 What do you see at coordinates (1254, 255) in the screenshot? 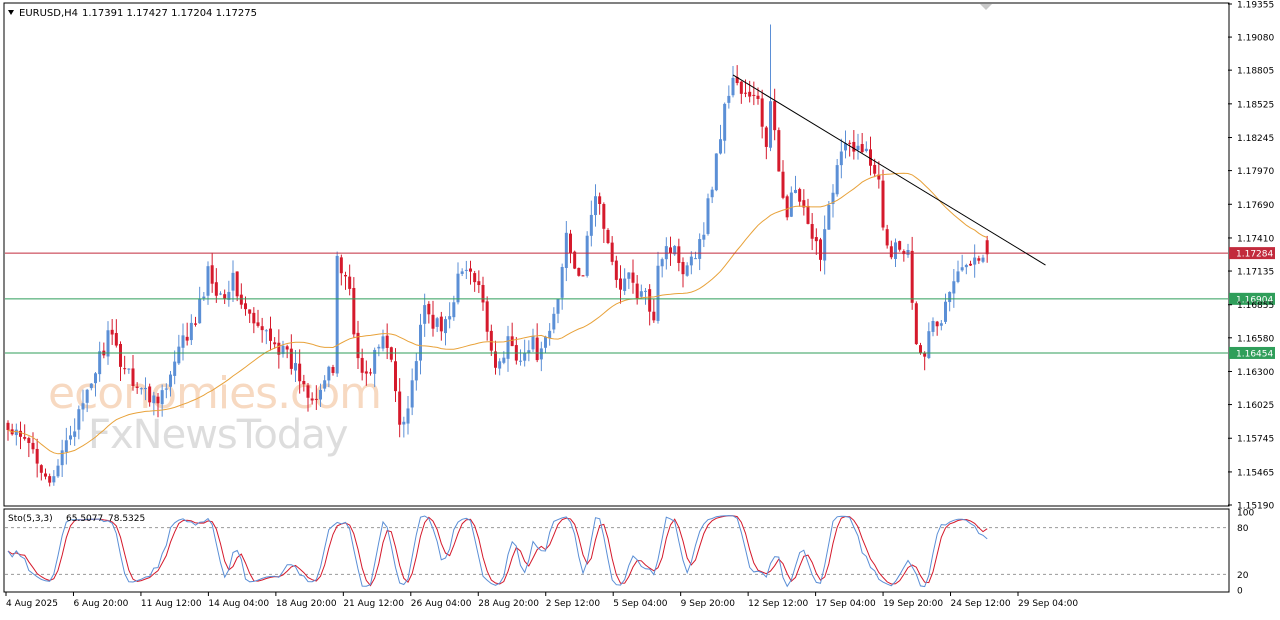
I see `level-price-label: 1.17284` at bounding box center [1254, 255].